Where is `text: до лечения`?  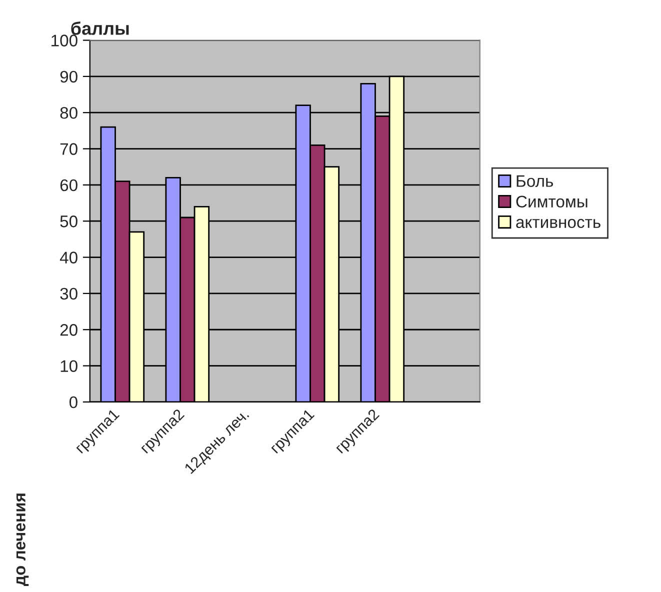 text: до лечения is located at coordinates (22, 540).